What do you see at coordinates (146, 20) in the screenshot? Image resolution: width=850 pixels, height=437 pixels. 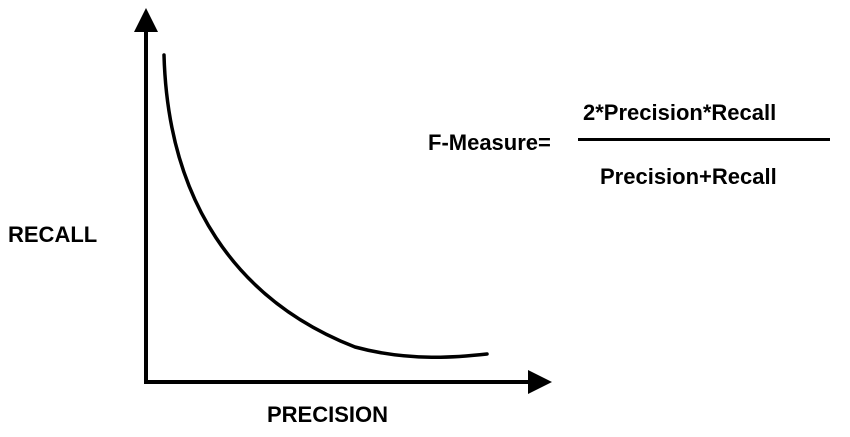 I see `y-axis-arrowhead` at bounding box center [146, 20].